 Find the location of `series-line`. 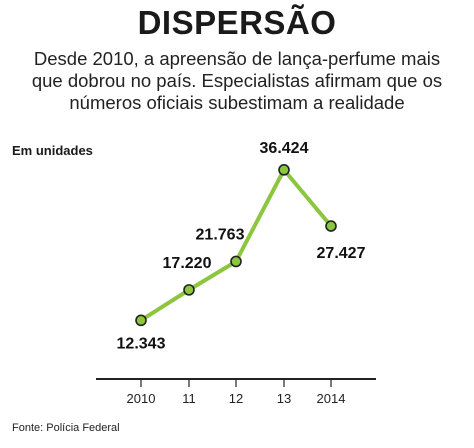

series-line is located at coordinates (236, 245).